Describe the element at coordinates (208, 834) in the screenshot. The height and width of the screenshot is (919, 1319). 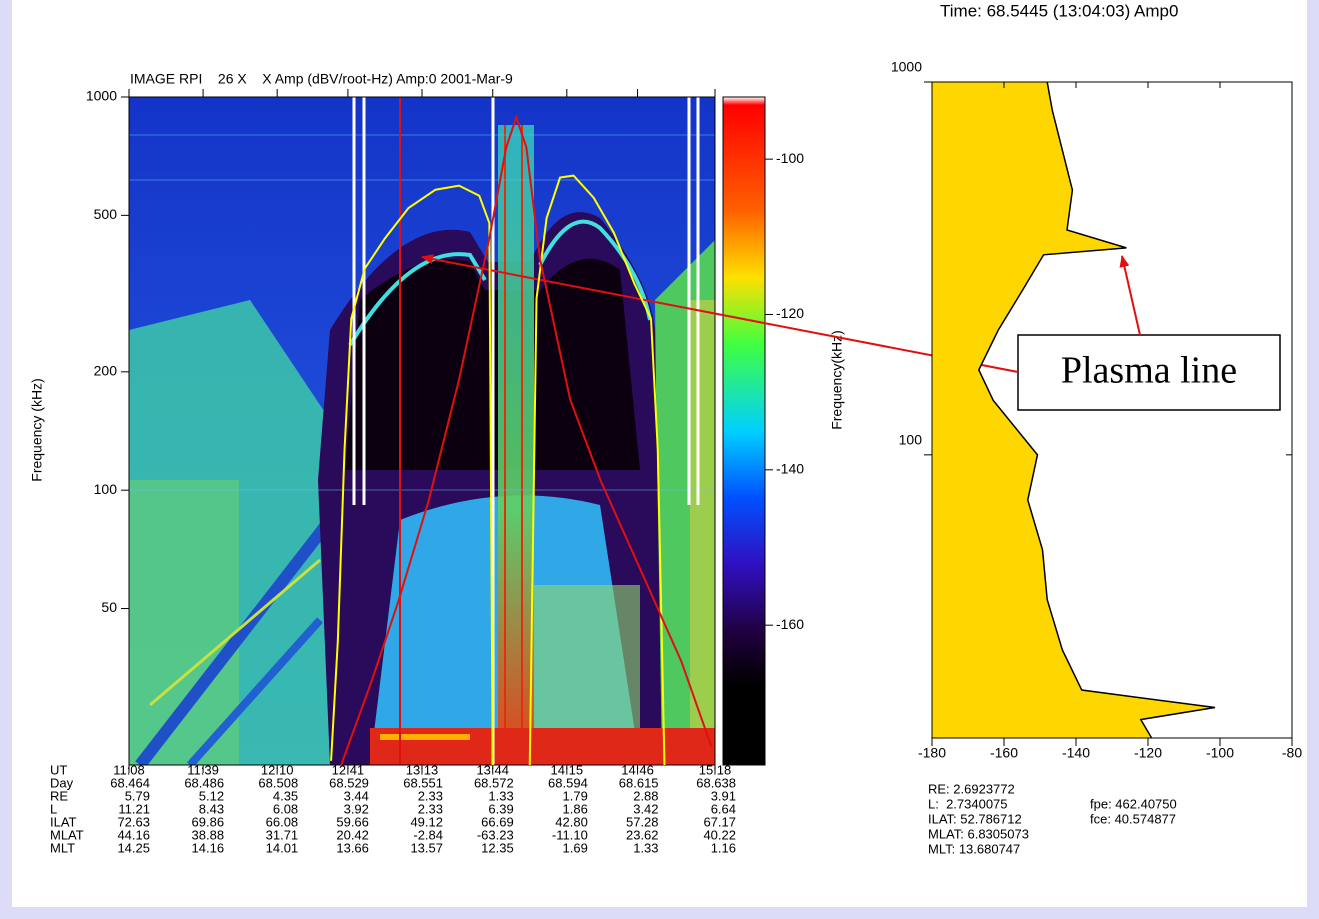
I see `table-cell: 38.88` at that location.